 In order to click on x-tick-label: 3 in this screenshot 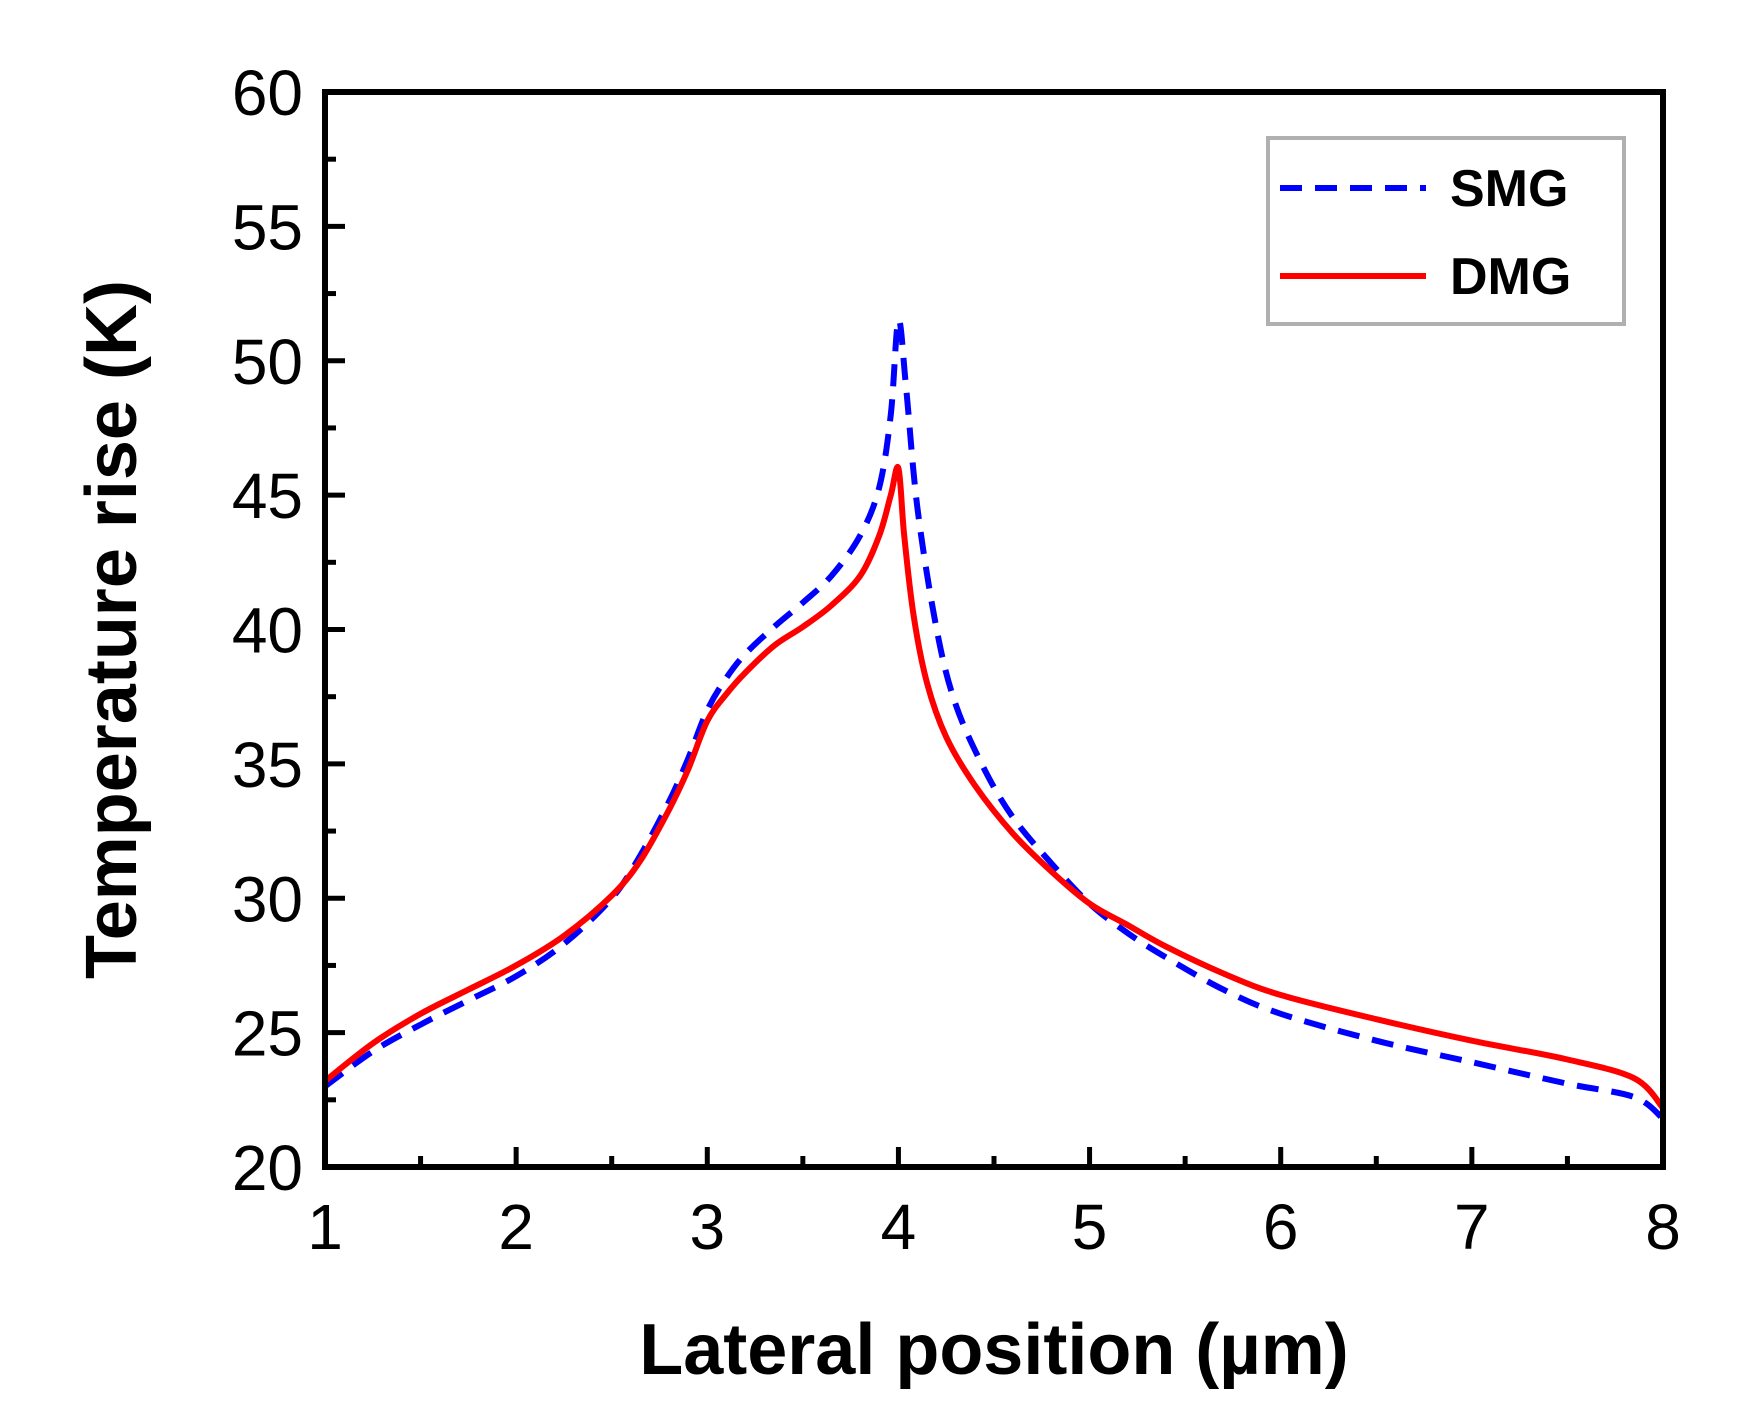, I will do `click(707, 1227)`.